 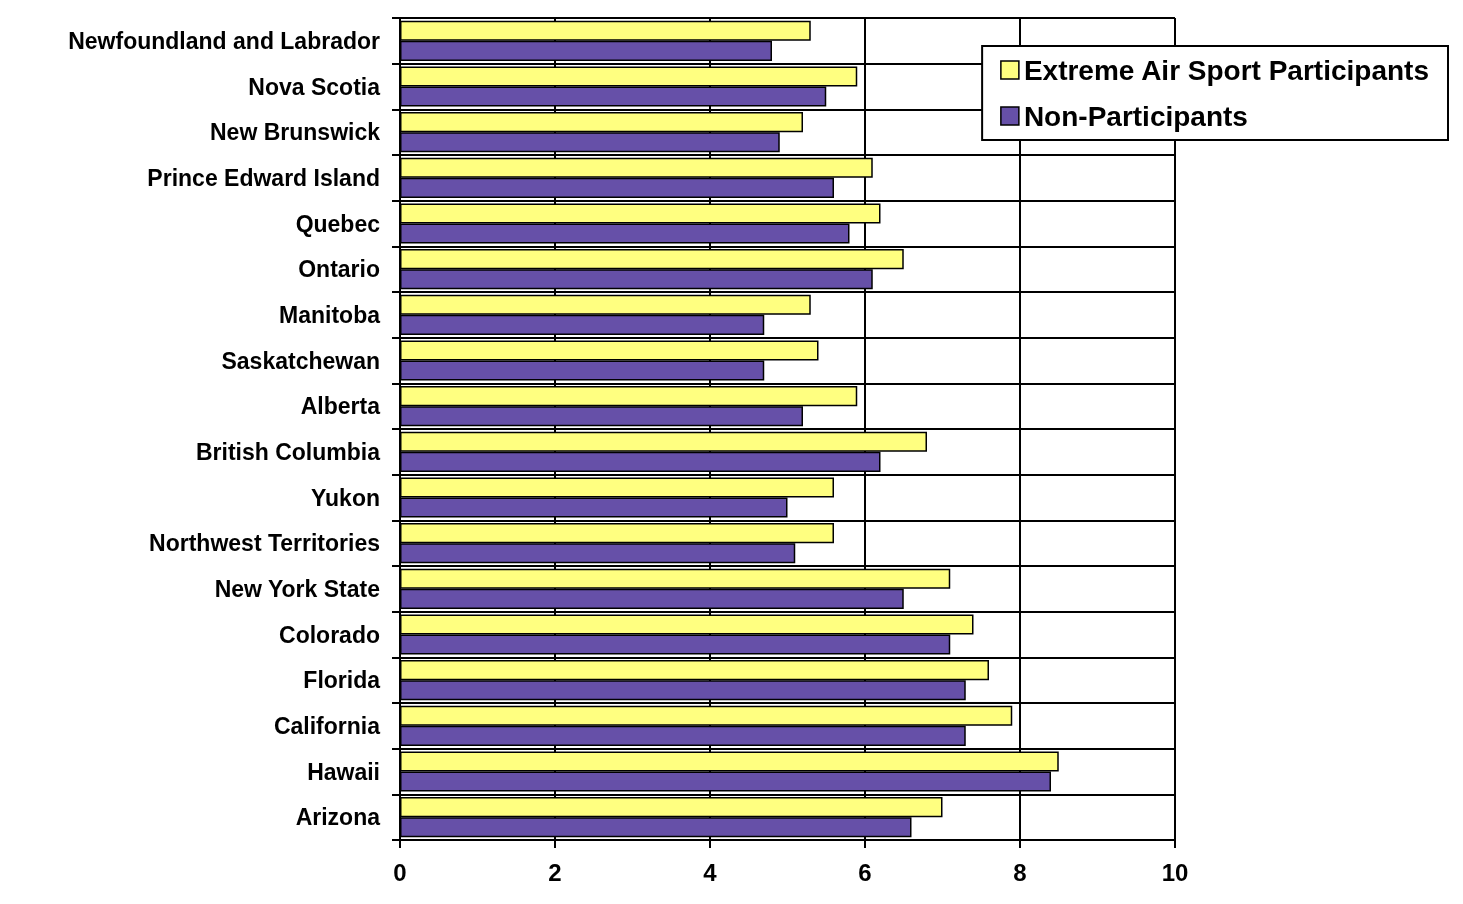 I want to click on y-tick-label: Hawaii, so click(x=343, y=771).